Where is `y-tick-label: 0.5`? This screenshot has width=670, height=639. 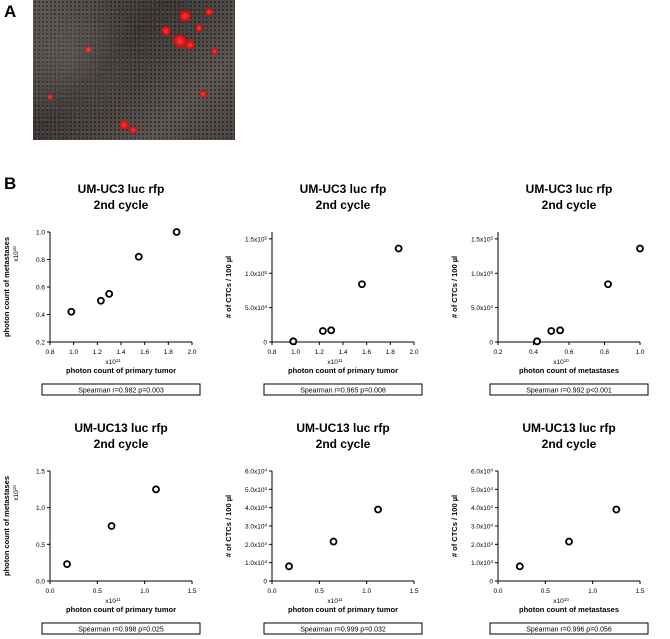 y-tick-label: 0.5 is located at coordinates (40, 545).